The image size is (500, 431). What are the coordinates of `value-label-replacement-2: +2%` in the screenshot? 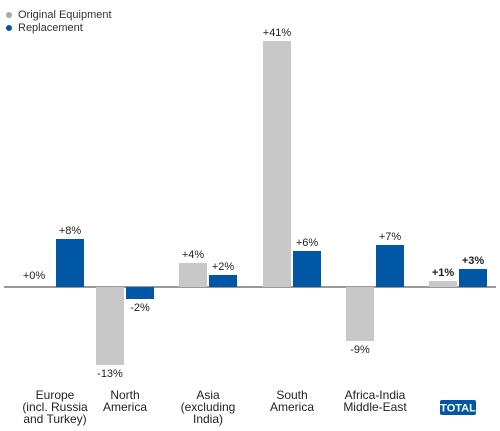 It's located at (223, 267).